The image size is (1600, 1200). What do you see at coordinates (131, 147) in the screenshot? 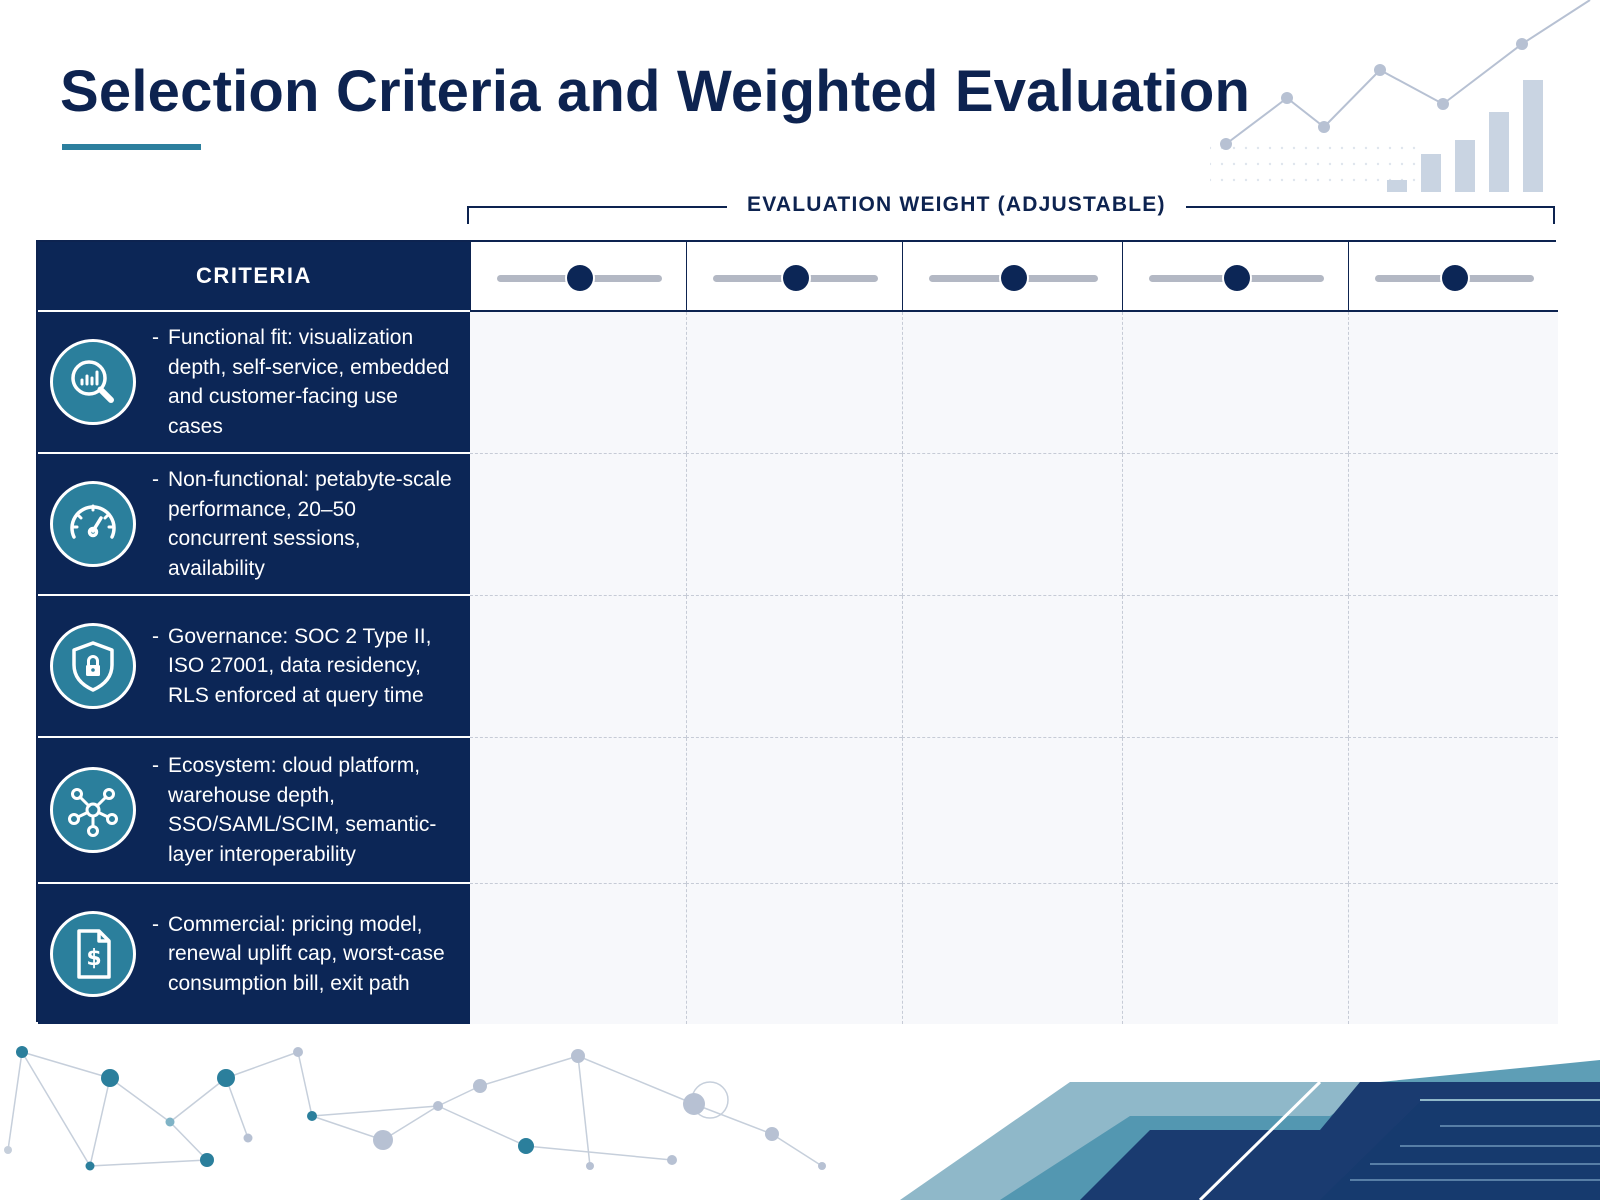
I see `title-accent-line` at bounding box center [131, 147].